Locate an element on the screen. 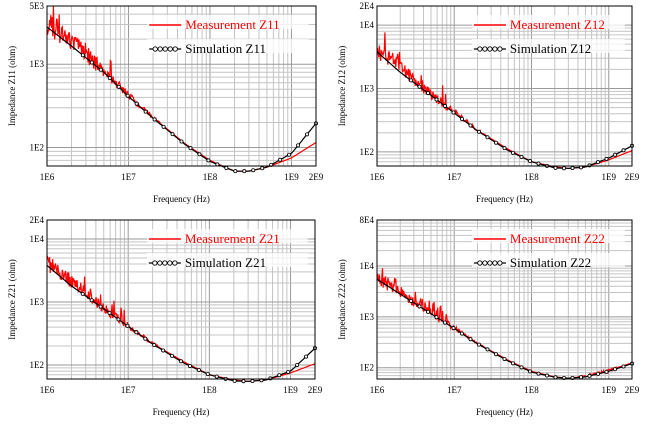 This screenshot has width=660, height=427. legend-z12: Measurement Z12 Simulation Z12 is located at coordinates (548, 35).